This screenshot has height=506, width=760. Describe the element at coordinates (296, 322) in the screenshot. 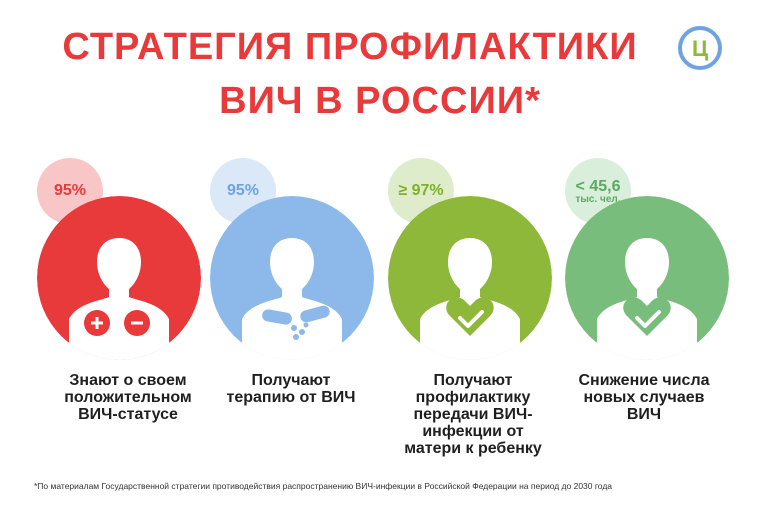

I see `pills-icon` at that location.